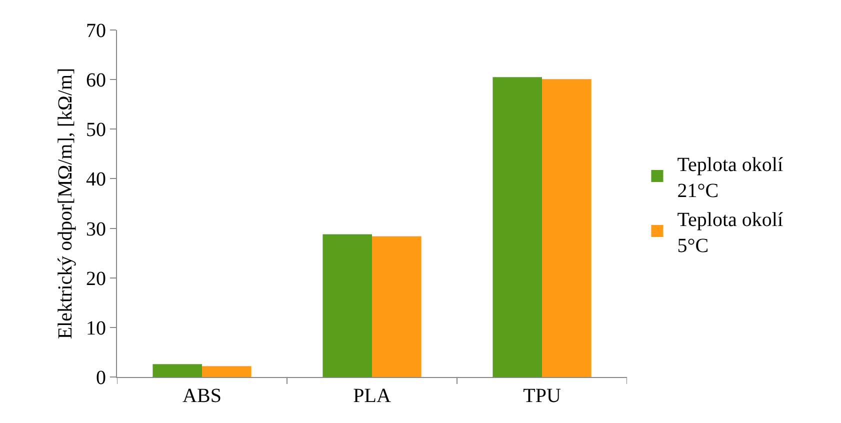 This screenshot has width=841, height=423. I want to click on x-tick-label: PLA, so click(372, 396).